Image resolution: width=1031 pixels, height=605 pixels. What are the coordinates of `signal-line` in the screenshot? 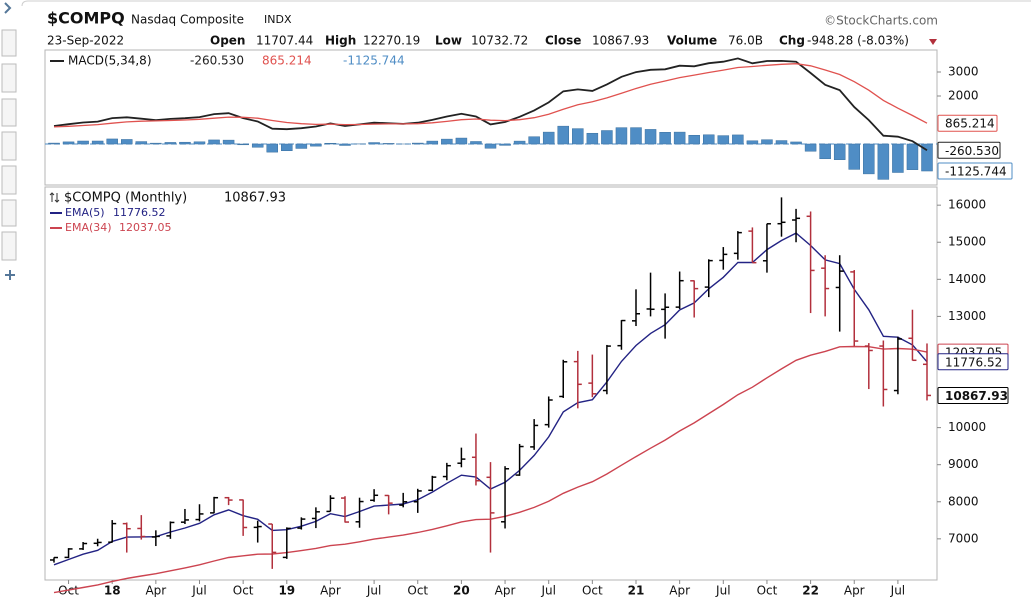 It's located at (490, 95).